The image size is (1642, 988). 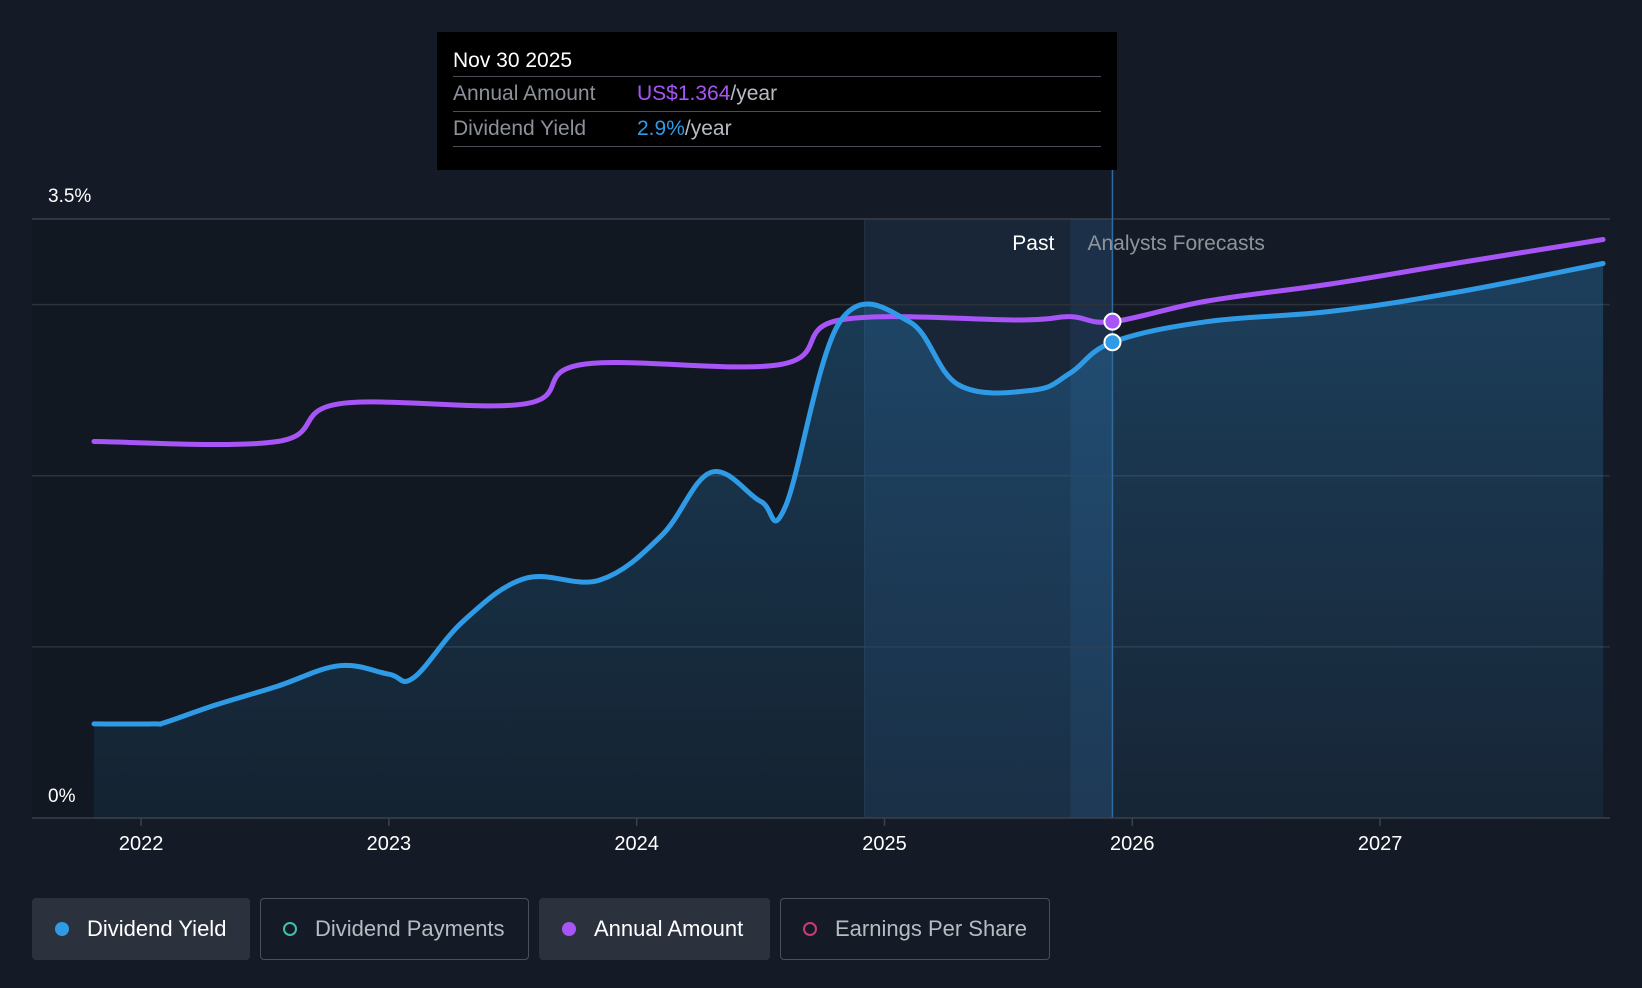 What do you see at coordinates (141, 844) in the screenshot?
I see `x-tick-label: 2022` at bounding box center [141, 844].